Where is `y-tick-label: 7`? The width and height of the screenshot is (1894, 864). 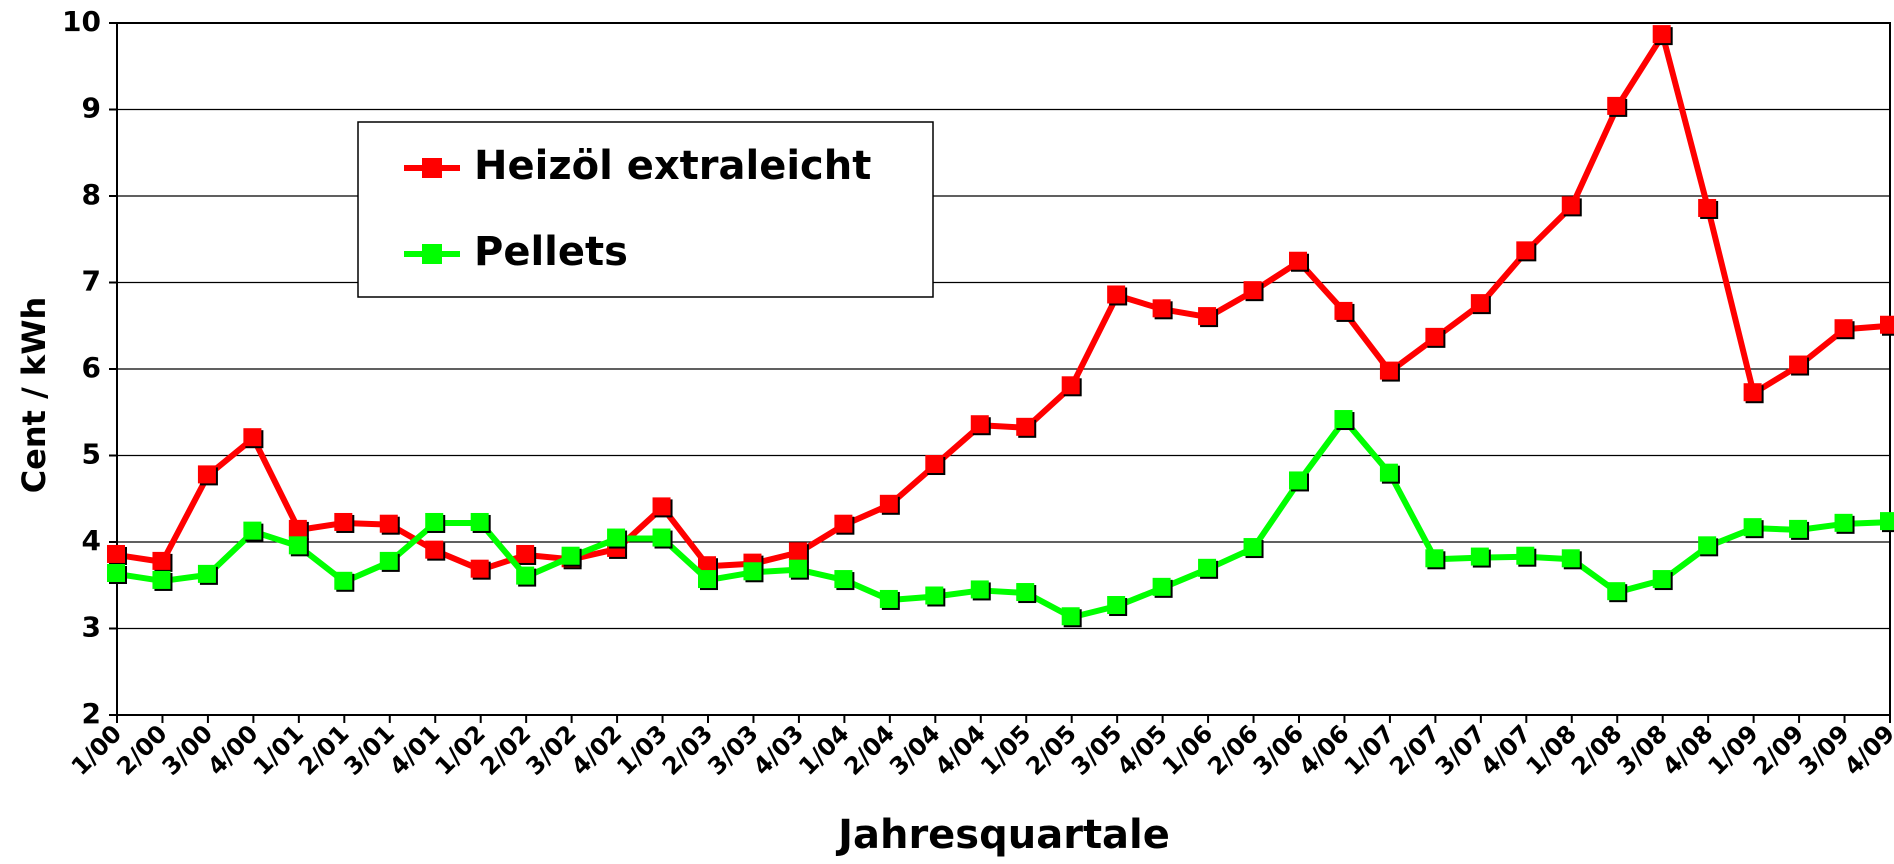
y-tick-label: 7 is located at coordinates (91, 281).